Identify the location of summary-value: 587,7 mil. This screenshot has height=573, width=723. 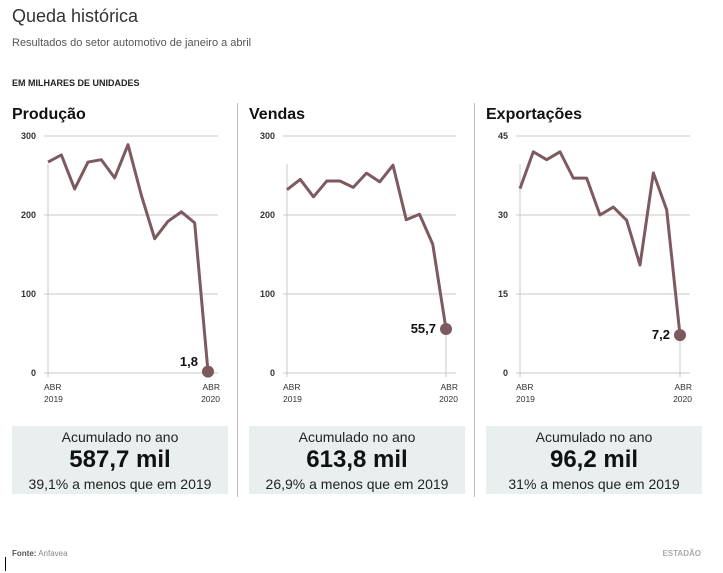
(120, 459).